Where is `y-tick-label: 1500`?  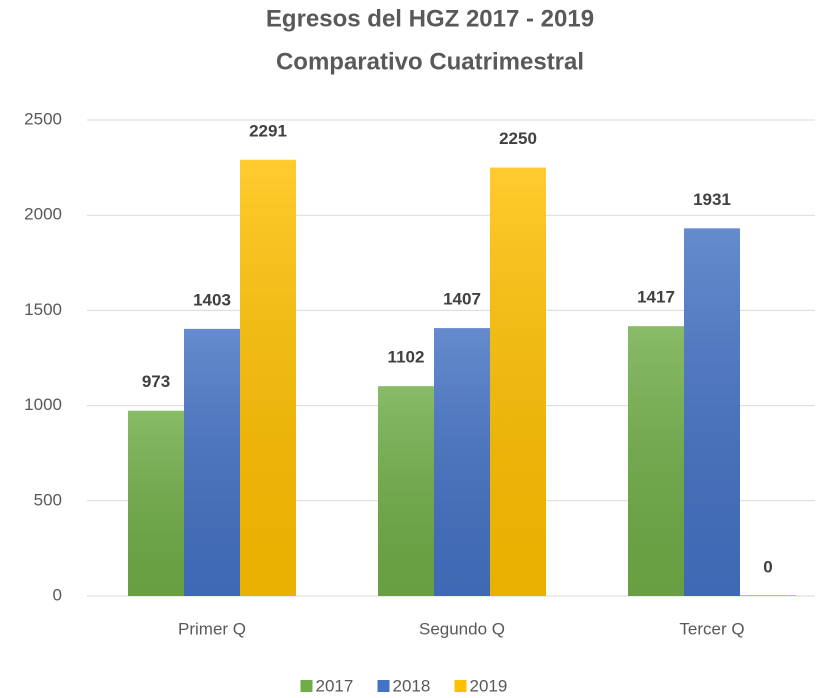
y-tick-label: 1500 is located at coordinates (43, 309).